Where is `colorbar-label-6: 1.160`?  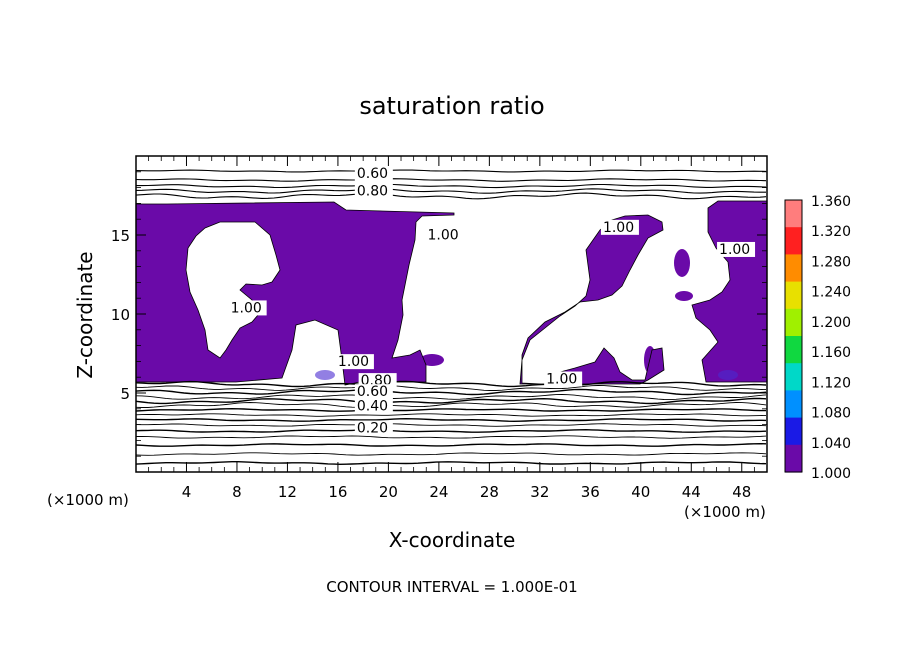 colorbar-label-6: 1.160 is located at coordinates (831, 353).